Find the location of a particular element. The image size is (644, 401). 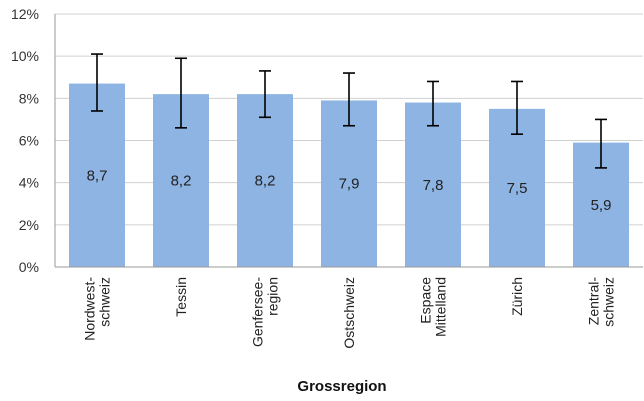

data-label: 7,8 is located at coordinates (433, 185).